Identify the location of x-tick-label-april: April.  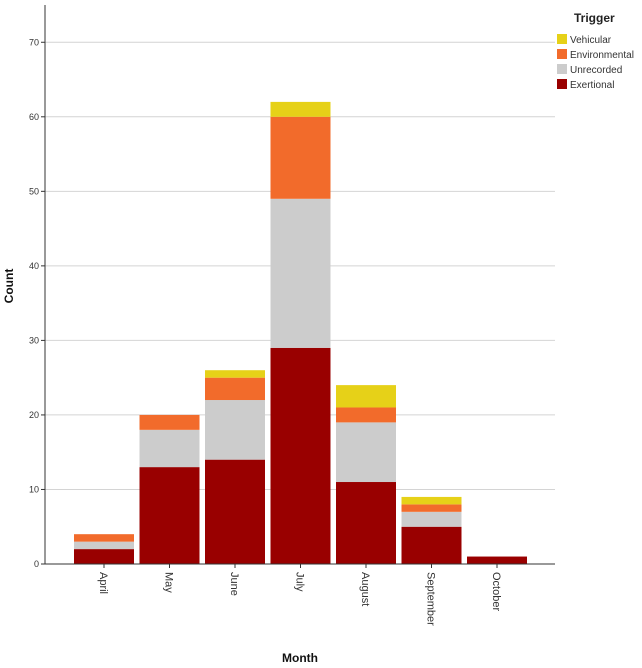
(103, 583).